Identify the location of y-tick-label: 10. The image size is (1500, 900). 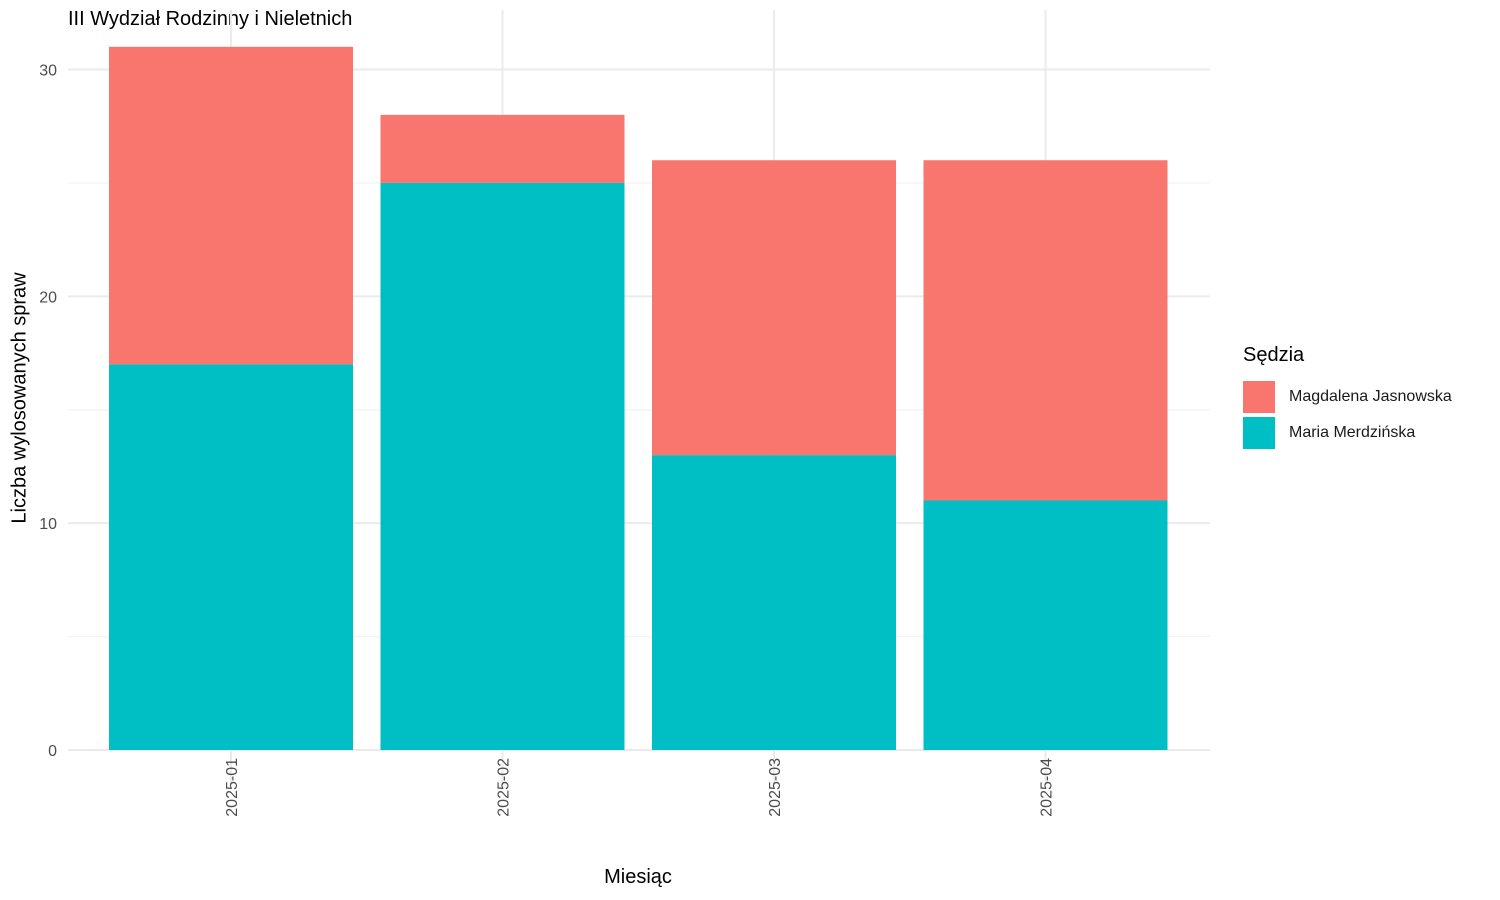
(48, 524).